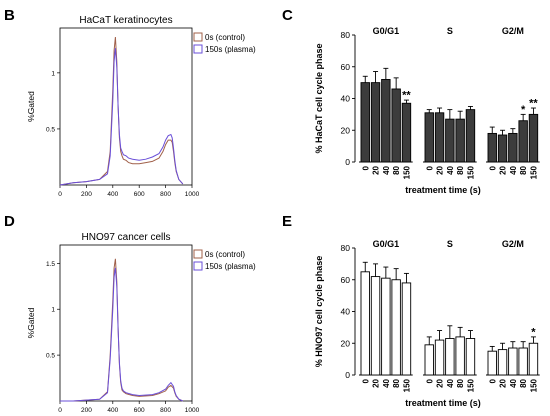 Image resolution: width=550 pixels, height=416 pixels. I want to click on y-tick-label: 40, so click(346, 312).